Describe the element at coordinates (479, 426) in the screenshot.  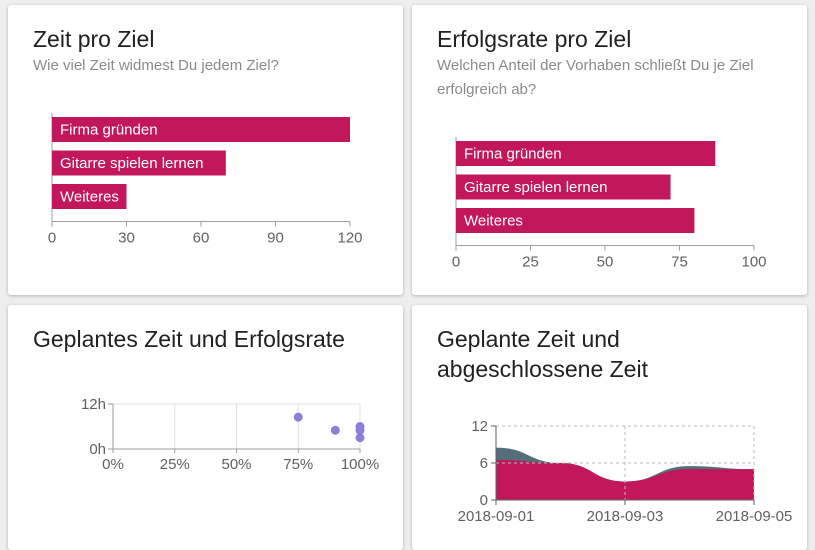
I see `y-tick-label: 12` at that location.